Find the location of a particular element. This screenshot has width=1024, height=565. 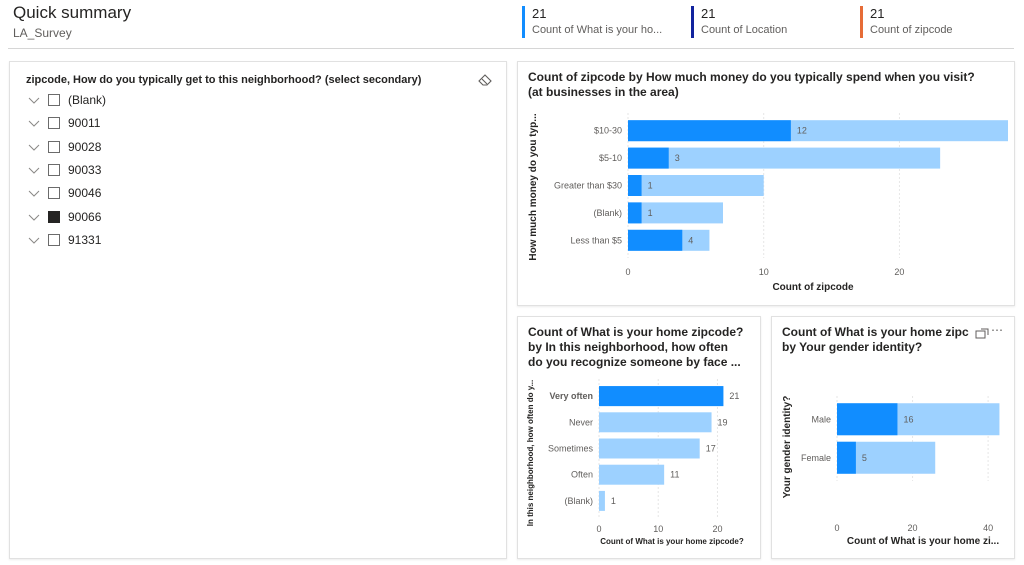

x-tick-label: 10 is located at coordinates (658, 529).